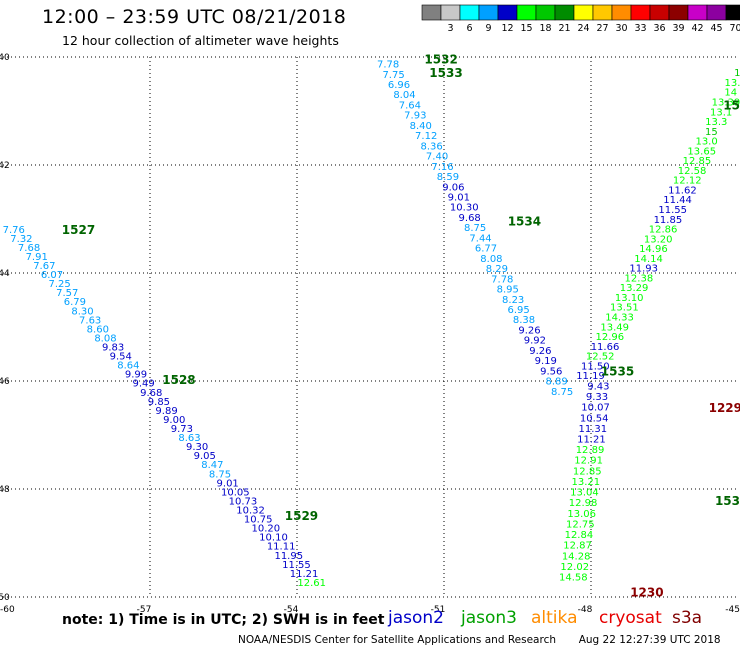  I want to click on pass-number-label: 15, so click(731, 106).